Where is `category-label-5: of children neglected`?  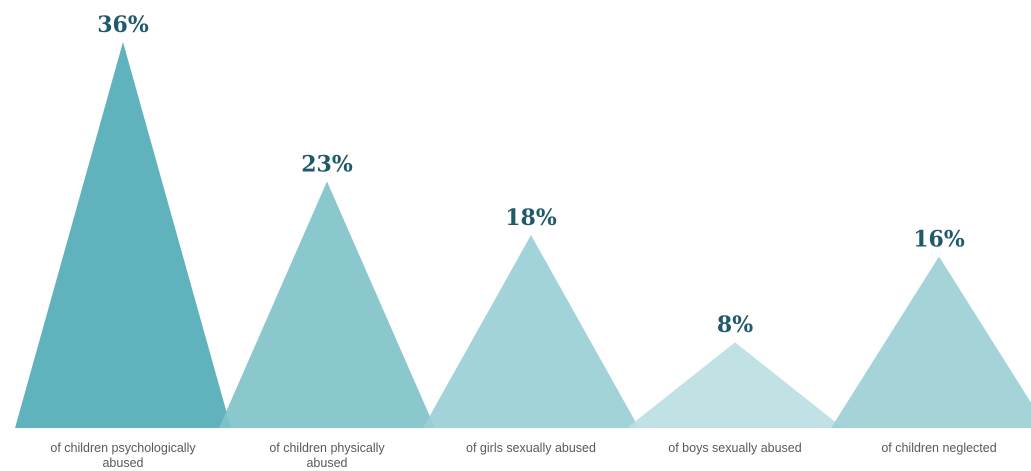 category-label-5: of children neglected is located at coordinates (938, 448).